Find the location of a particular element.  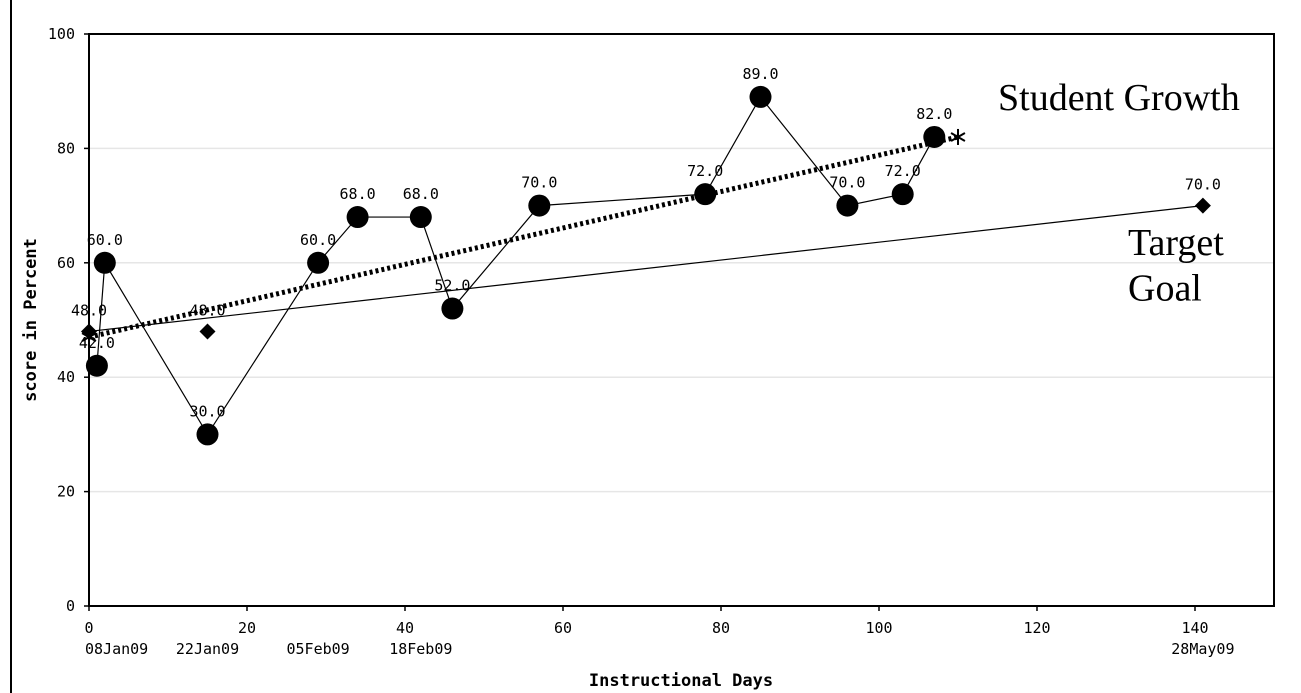

student-growth-data-label: 42.0 is located at coordinates (97, 343).